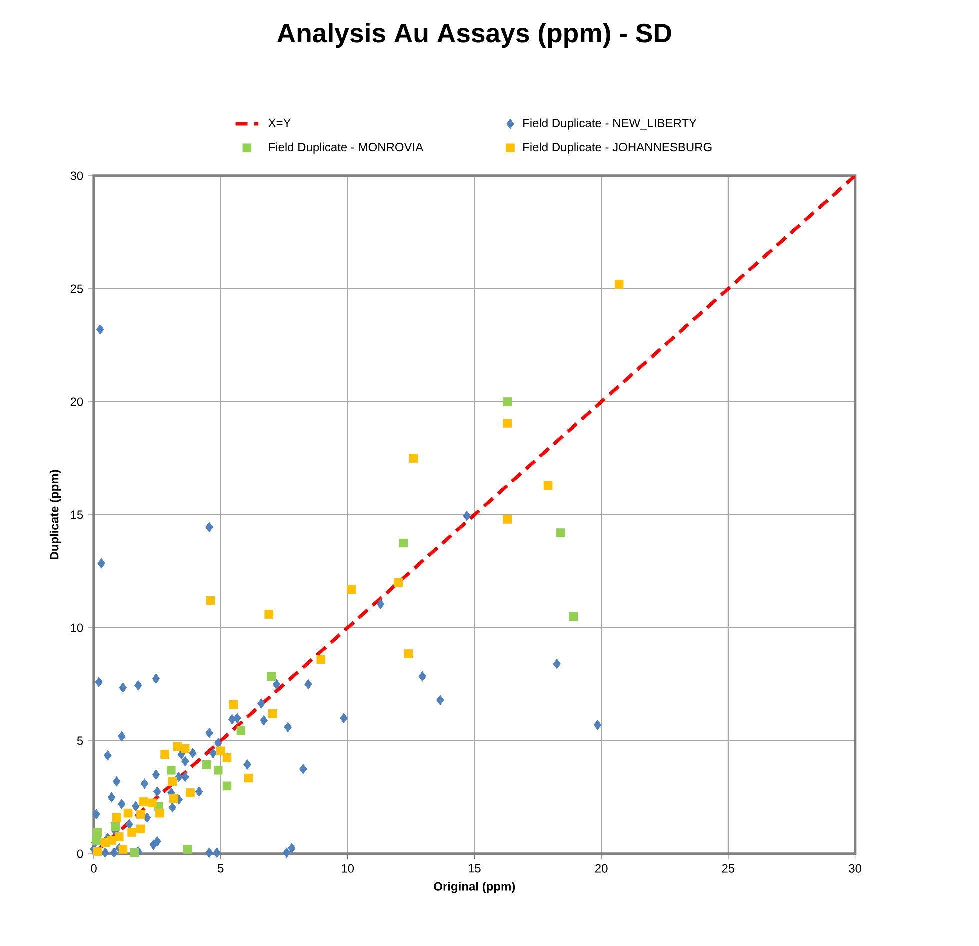 The image size is (979, 946). Describe the element at coordinates (94, 868) in the screenshot. I see `x-tick-label: 0` at that location.